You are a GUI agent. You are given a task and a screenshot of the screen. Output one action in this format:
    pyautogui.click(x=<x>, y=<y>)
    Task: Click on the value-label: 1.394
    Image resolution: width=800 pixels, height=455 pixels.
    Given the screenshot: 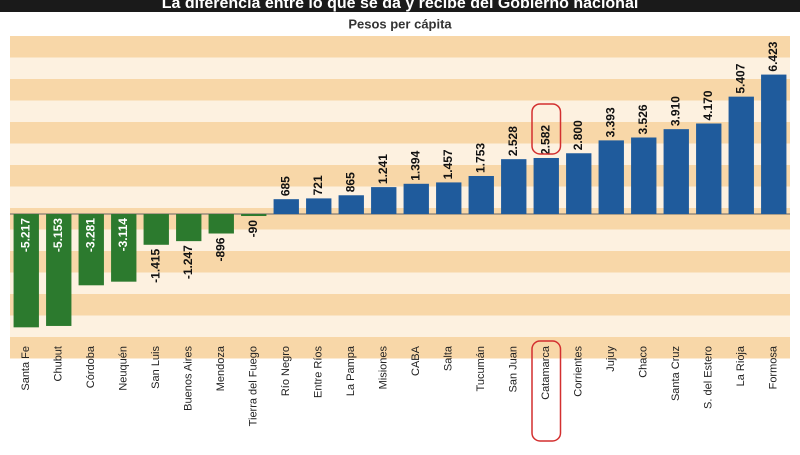 What is the action you would take?
    pyautogui.click(x=415, y=165)
    